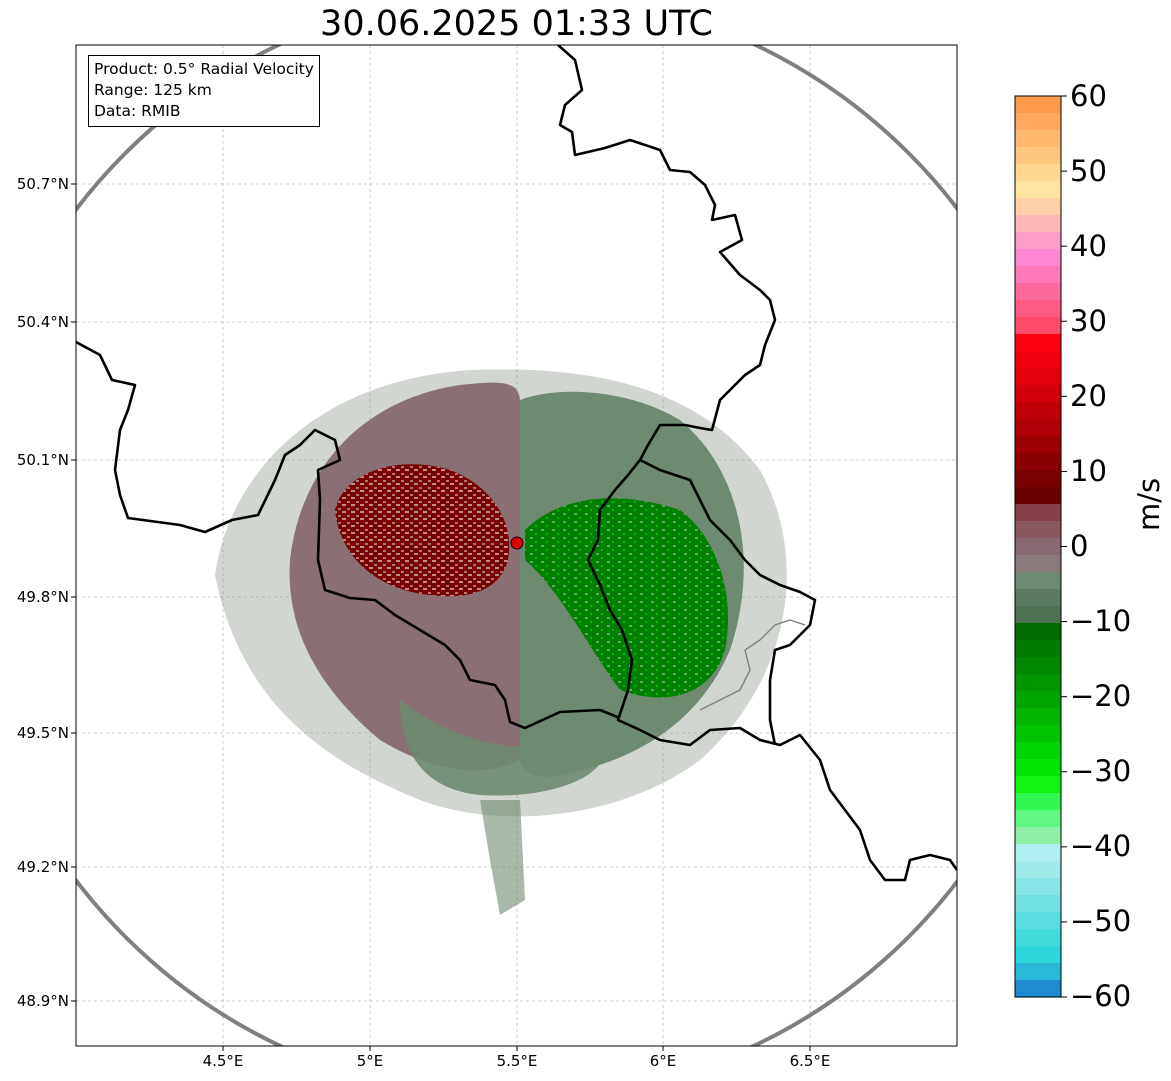  I want to click on lat-tick-label: 50.4°N, so click(42, 322).